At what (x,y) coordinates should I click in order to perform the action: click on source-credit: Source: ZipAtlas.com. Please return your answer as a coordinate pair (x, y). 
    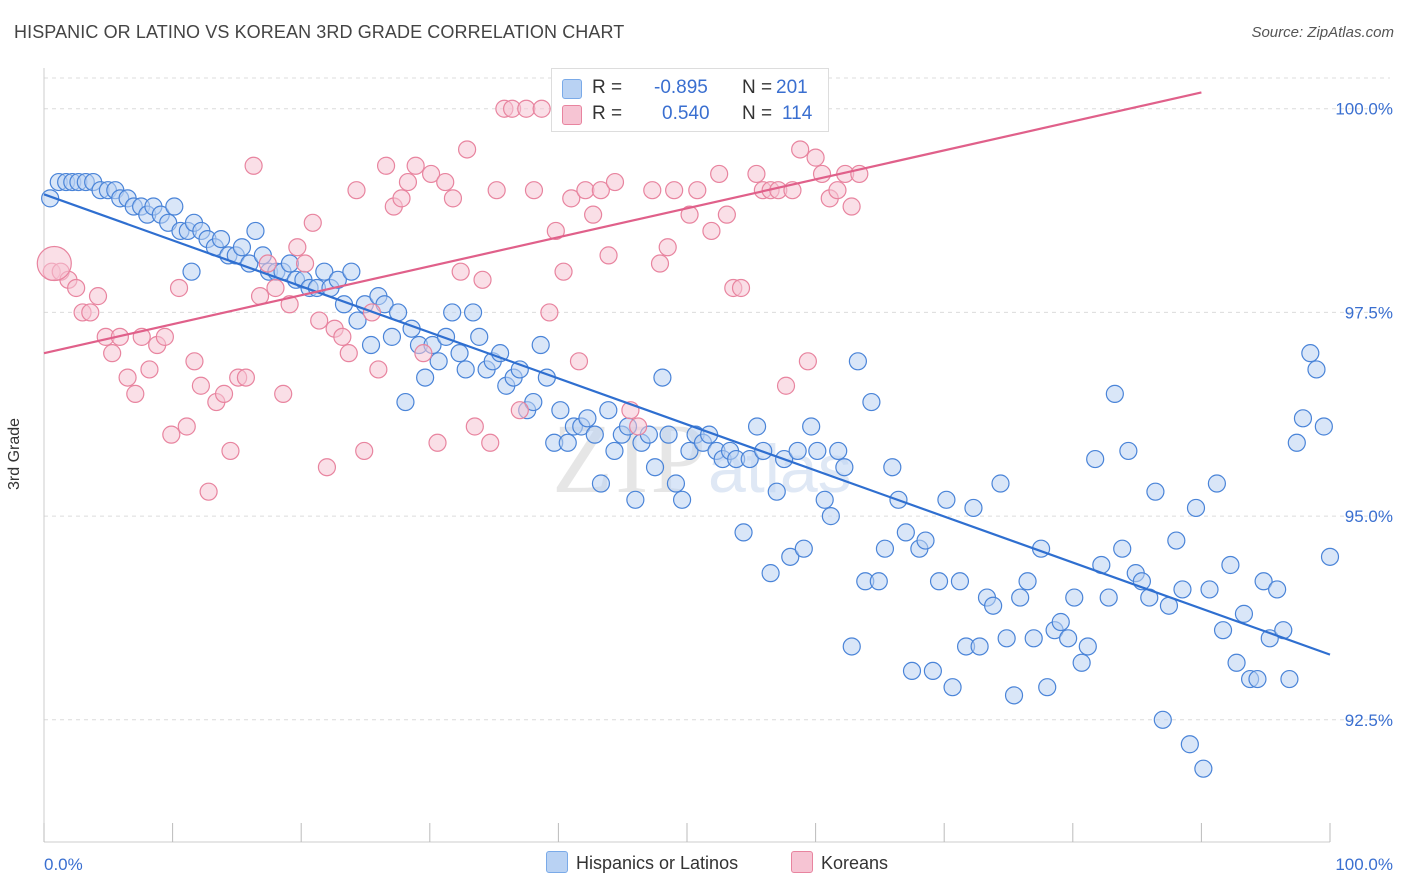
    Looking at the image, I should click on (1322, 32).